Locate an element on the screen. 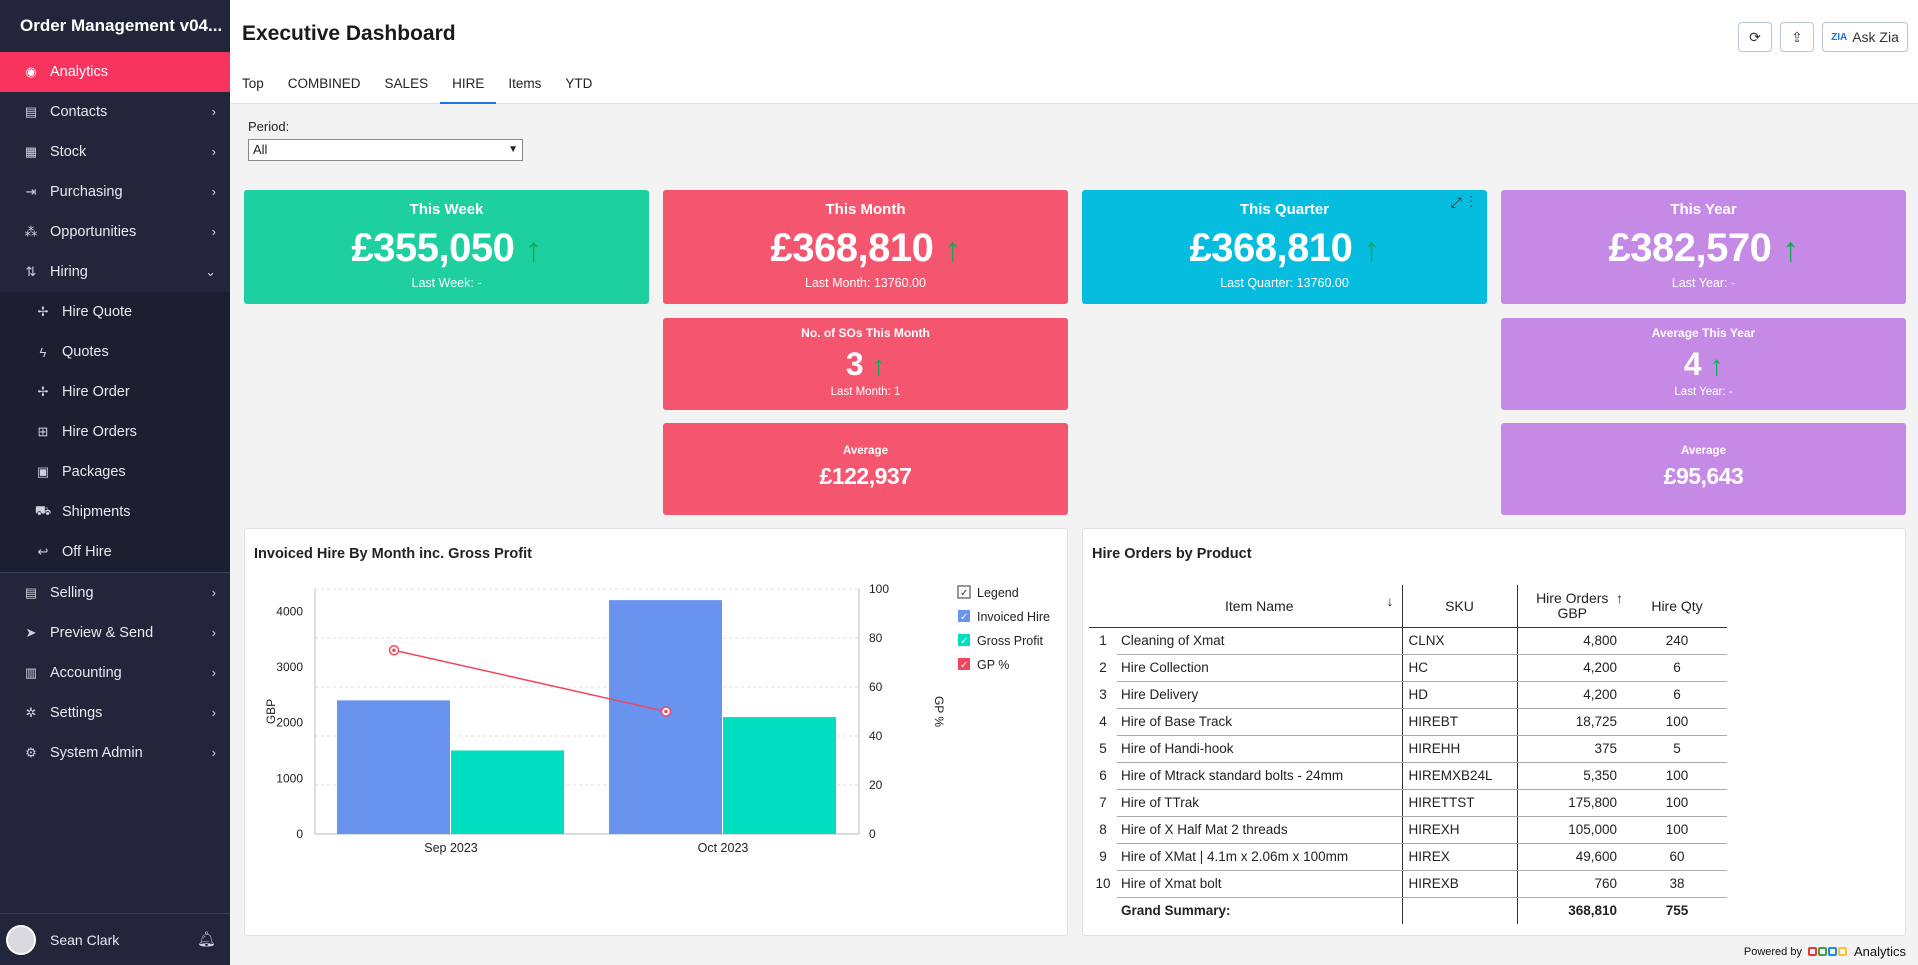 This screenshot has height=965, width=1918. tab-hire: HIRE is located at coordinates (468, 85).